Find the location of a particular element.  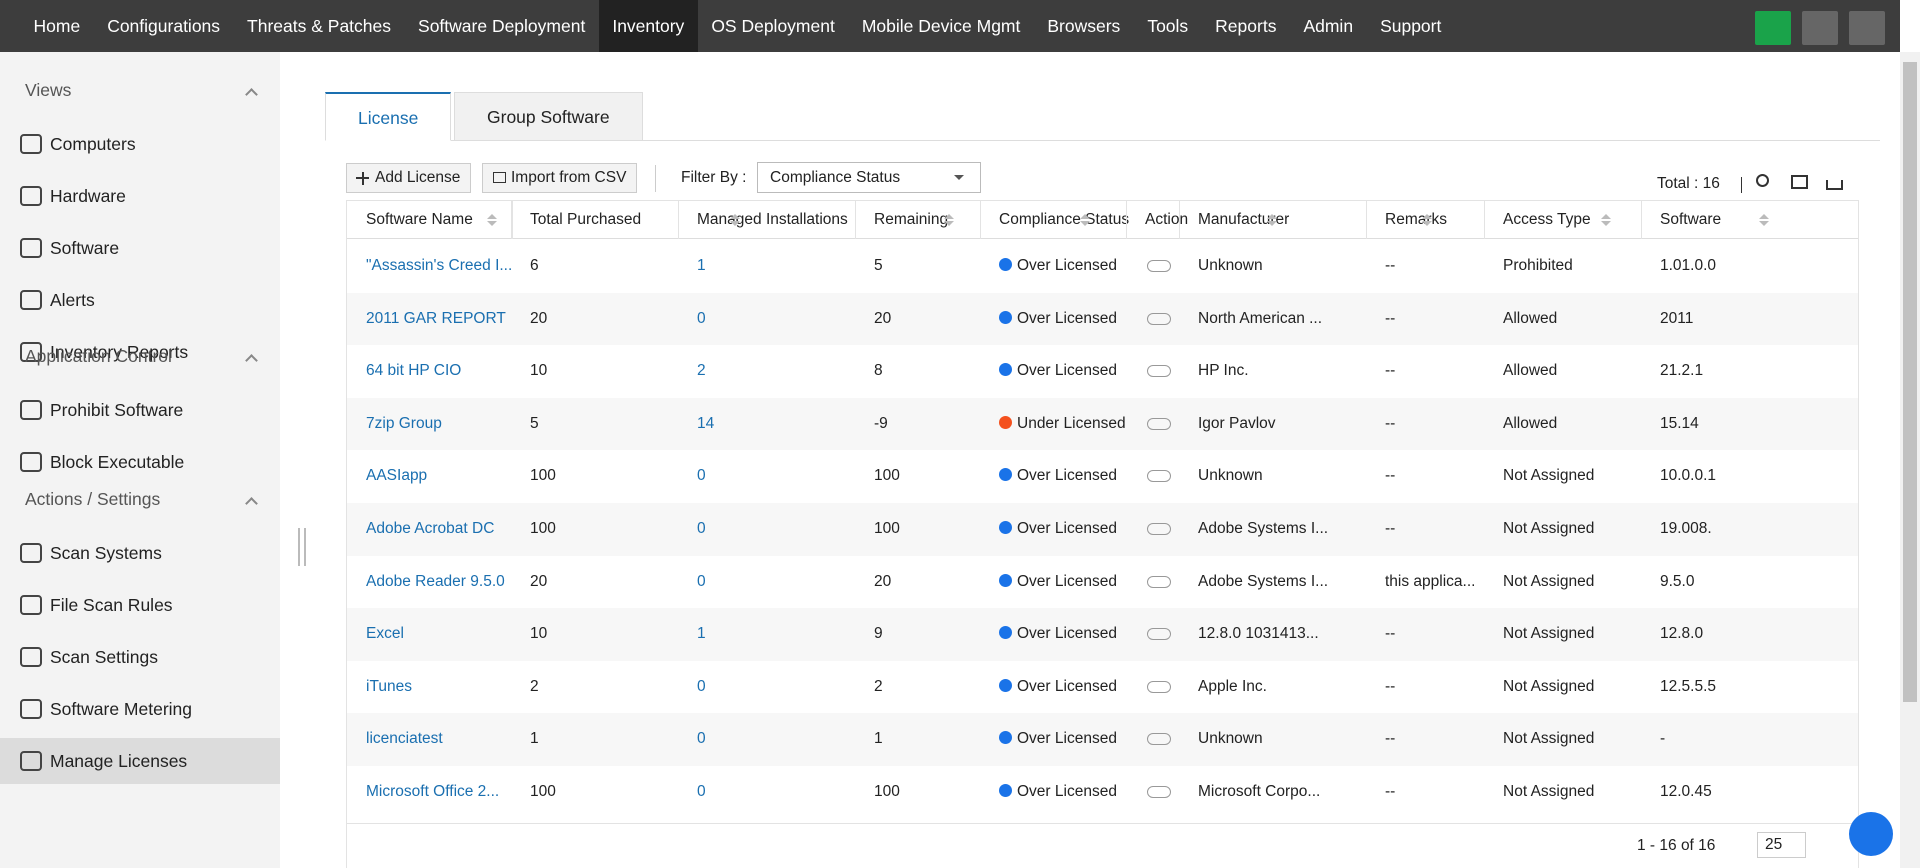

sidebar-item: Prohibit Software is located at coordinates (140, 410).